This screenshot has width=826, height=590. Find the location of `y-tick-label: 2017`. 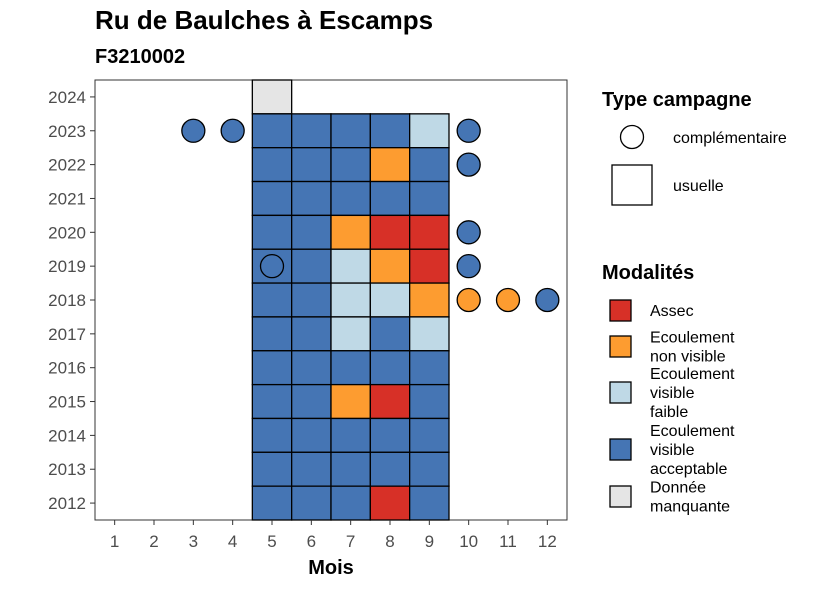

y-tick-label: 2017 is located at coordinates (67, 334).